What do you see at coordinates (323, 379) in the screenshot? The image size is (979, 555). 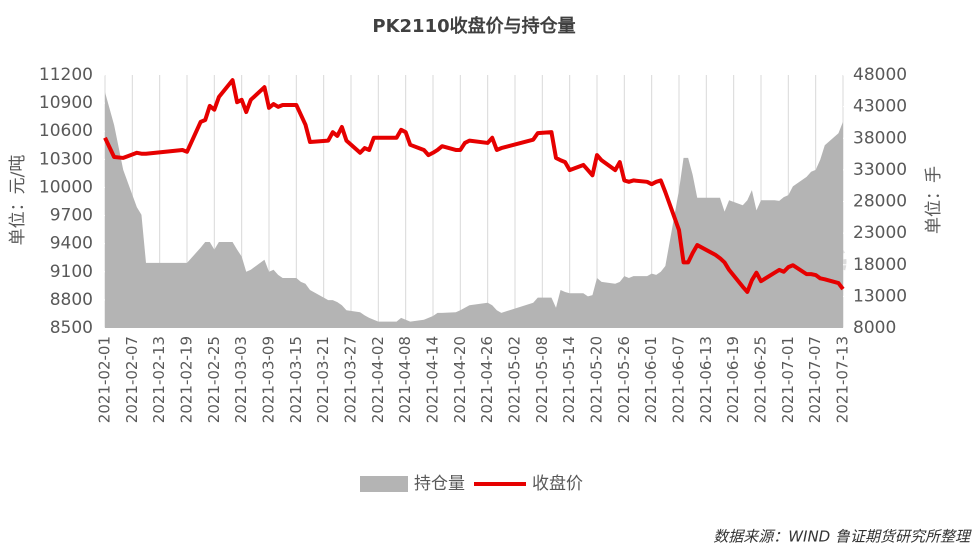 I see `x-tick-label: 2021-03-21` at bounding box center [323, 379].